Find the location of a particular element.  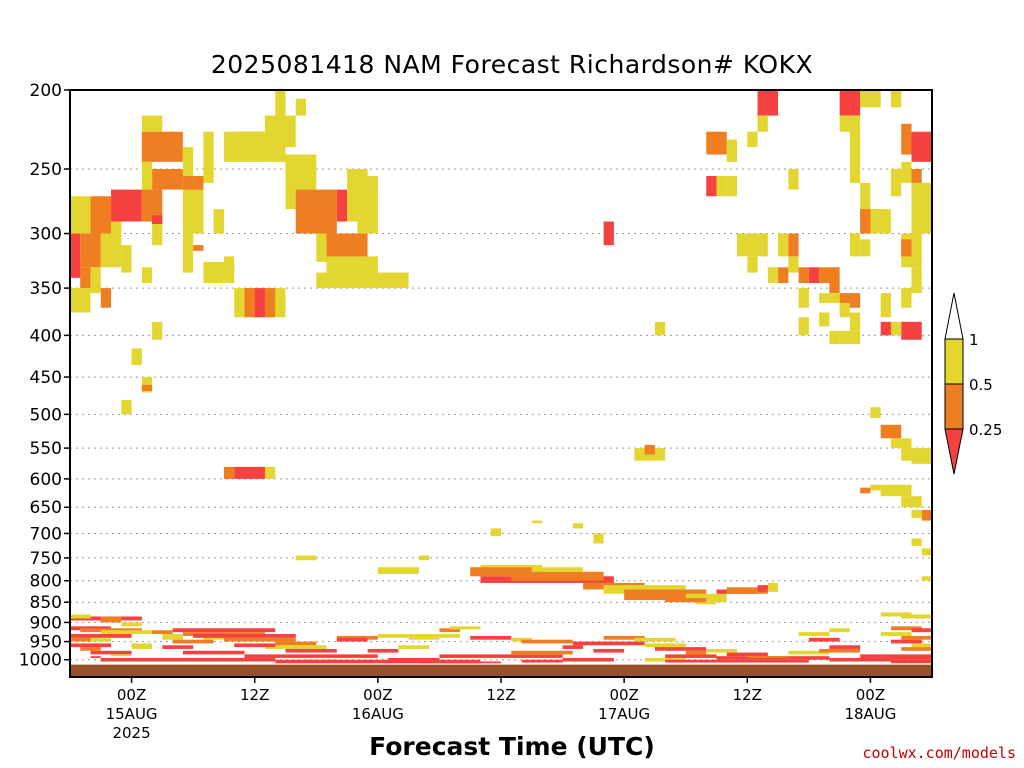

x-tick-year: 2025 is located at coordinates (131, 733).